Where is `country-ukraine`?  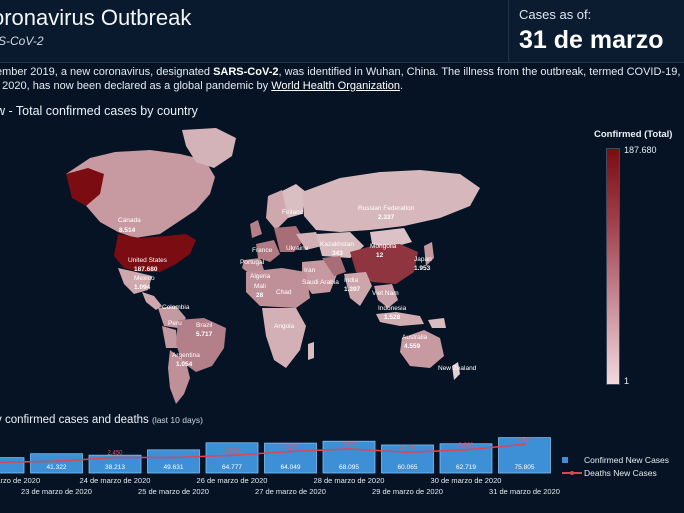
country-ukraine is located at coordinates (309, 241).